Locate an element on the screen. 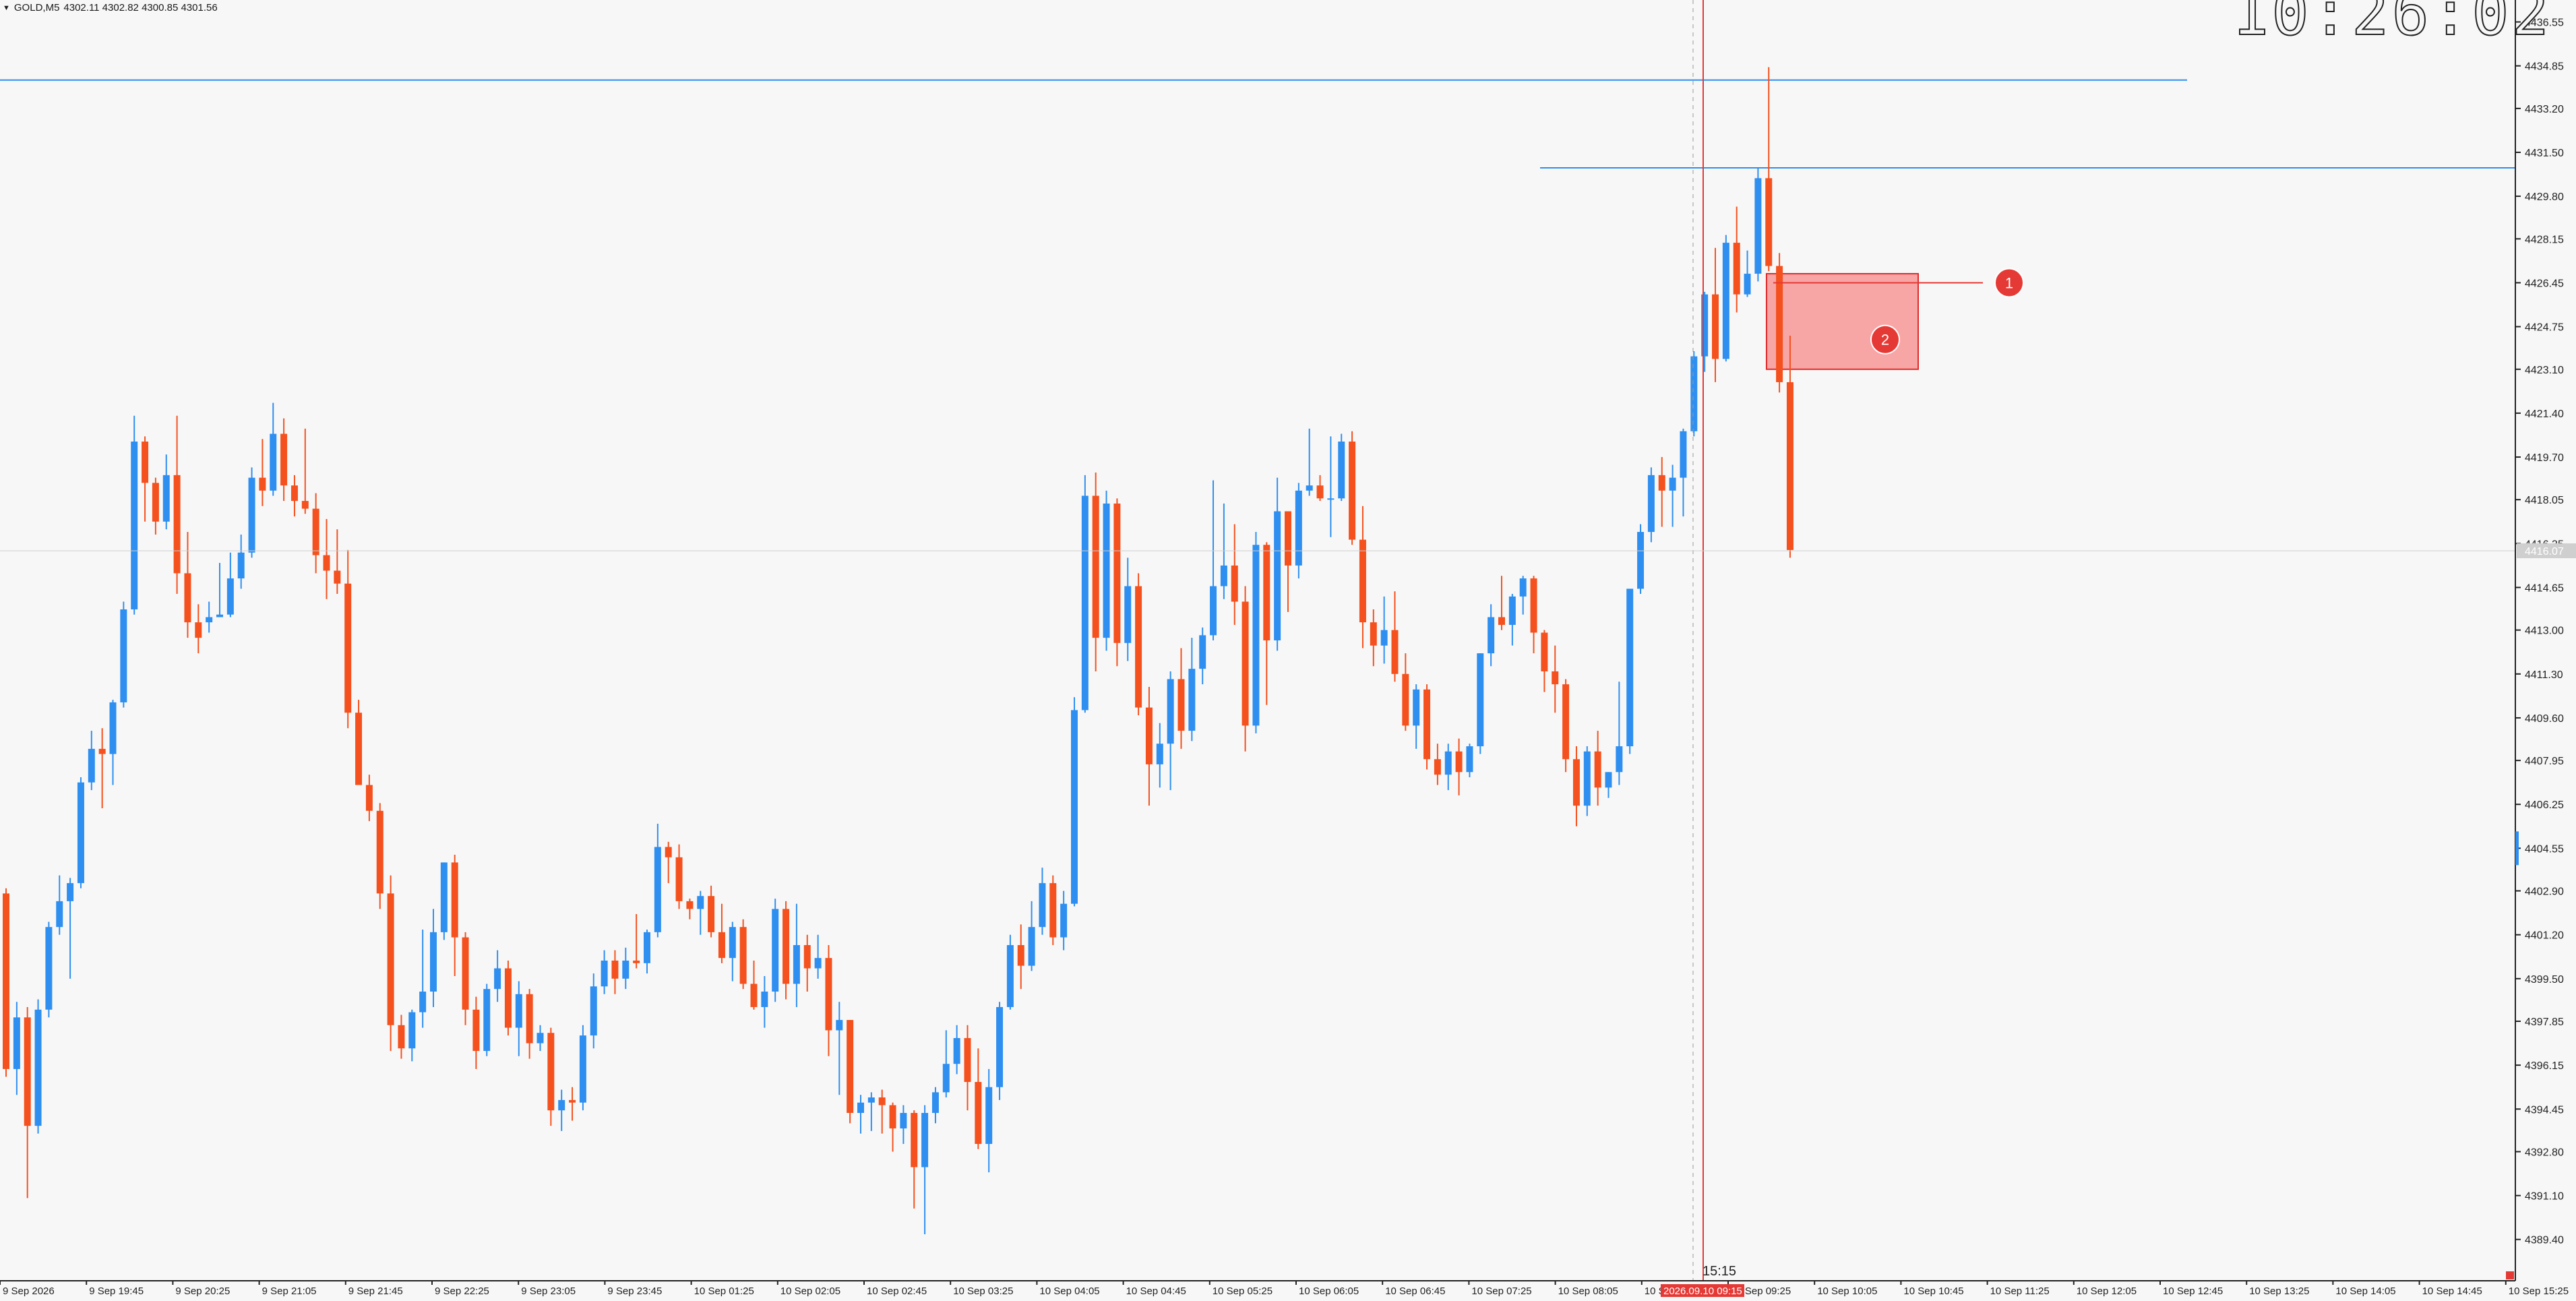 The height and width of the screenshot is (1301, 2576). price-tick-label: 4424.75 is located at coordinates (2545, 328).